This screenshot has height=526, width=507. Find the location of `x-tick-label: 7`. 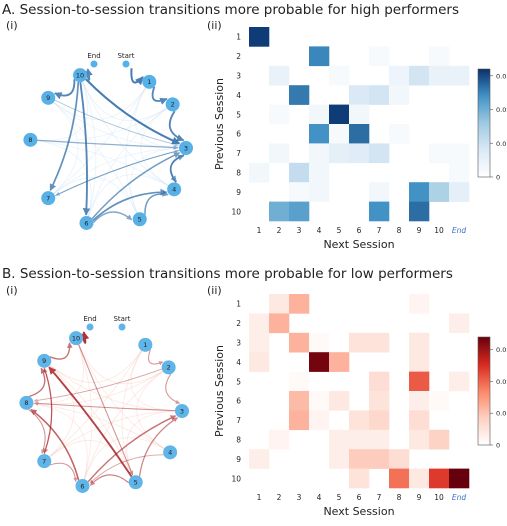

x-tick-label: 7 is located at coordinates (379, 230).